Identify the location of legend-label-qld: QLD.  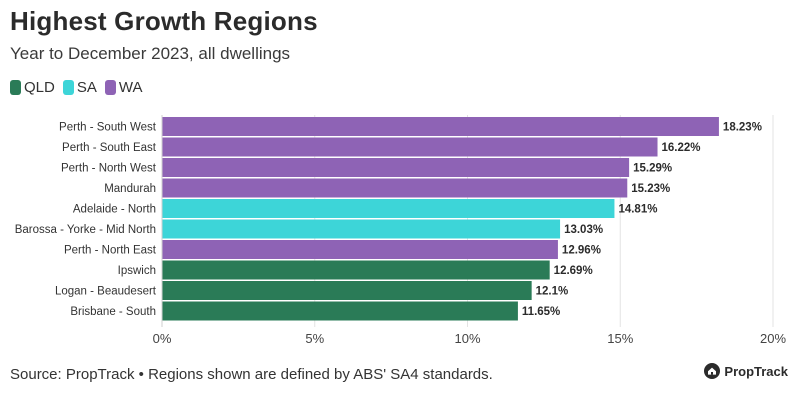
(39, 87).